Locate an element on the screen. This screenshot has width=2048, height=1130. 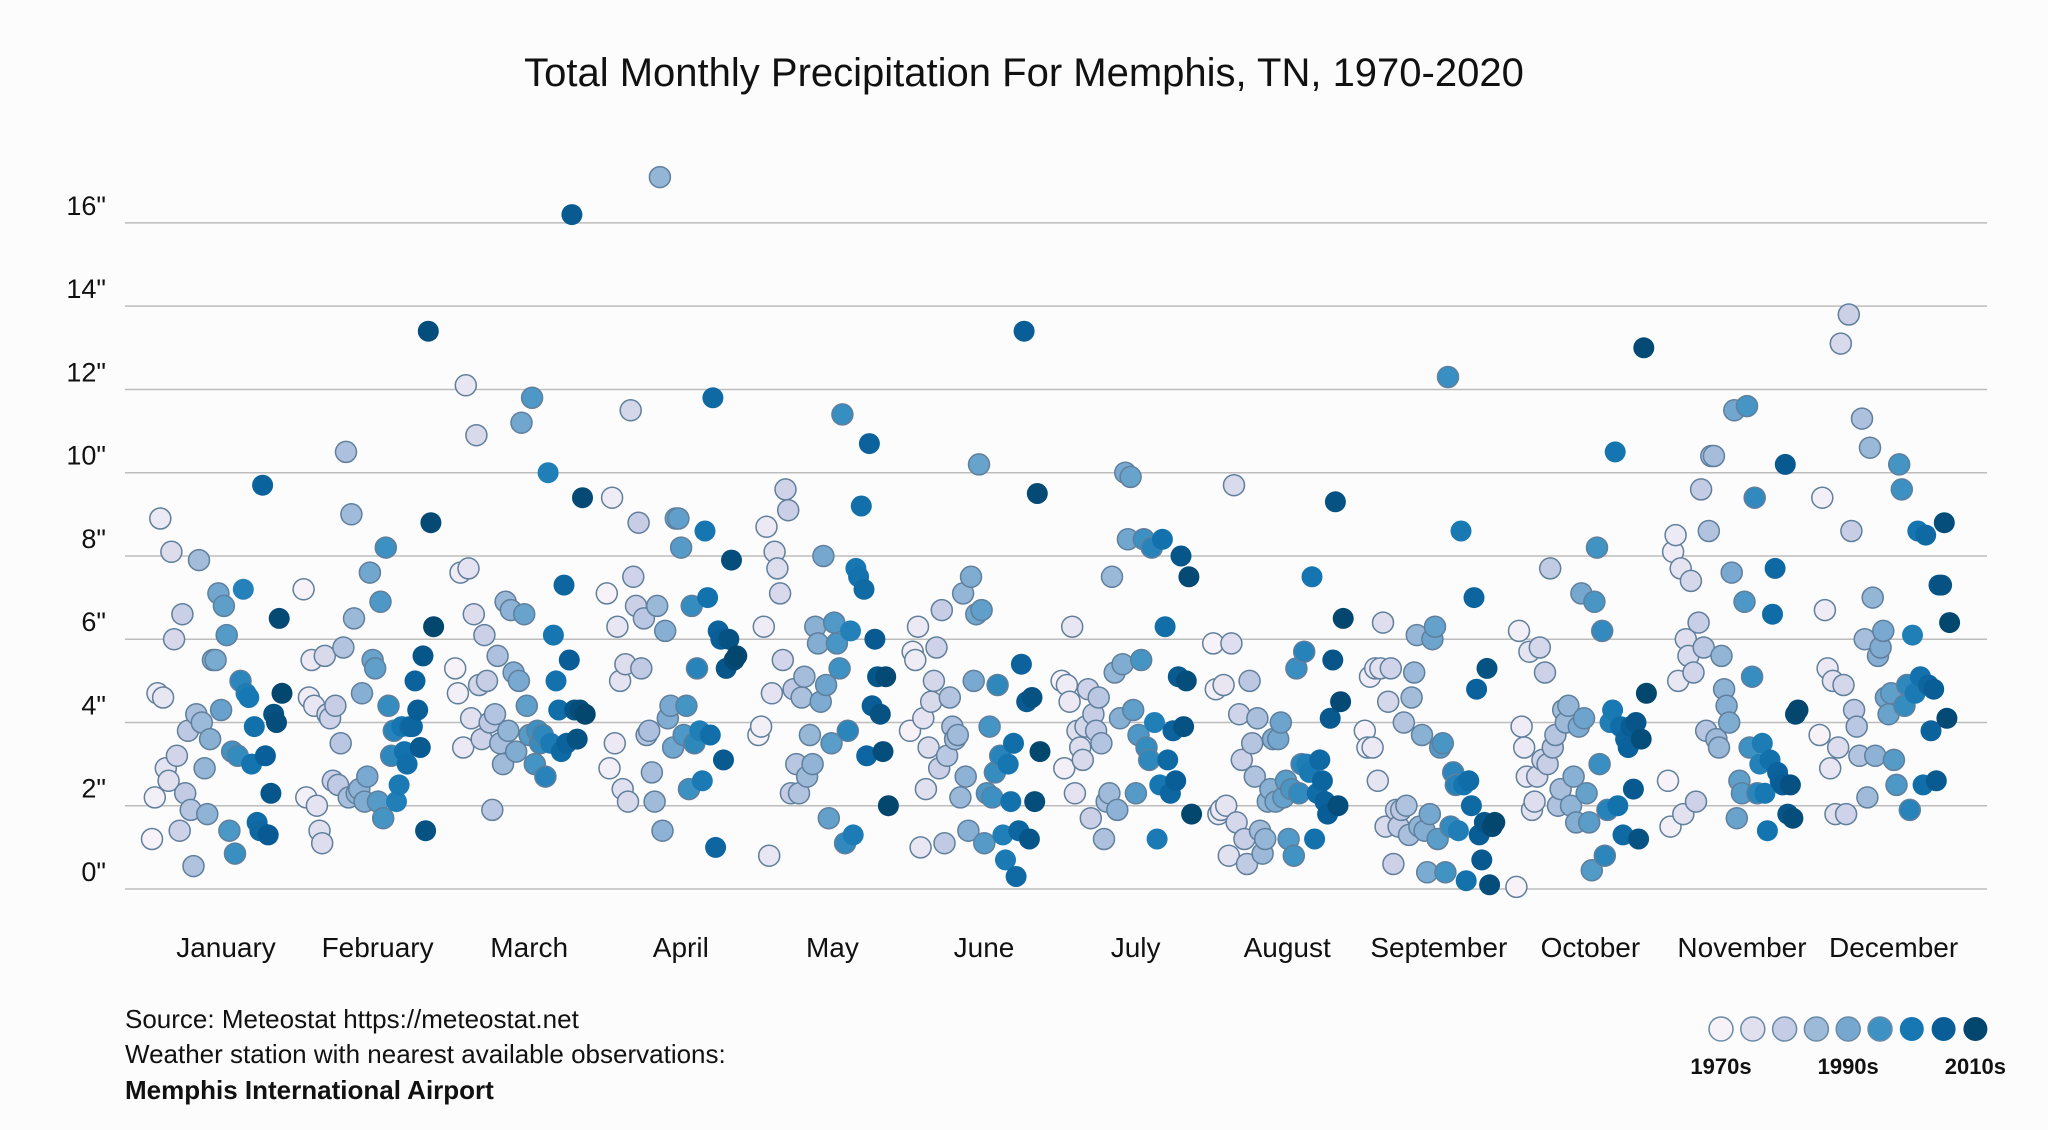
month-label: April is located at coordinates (681, 947).